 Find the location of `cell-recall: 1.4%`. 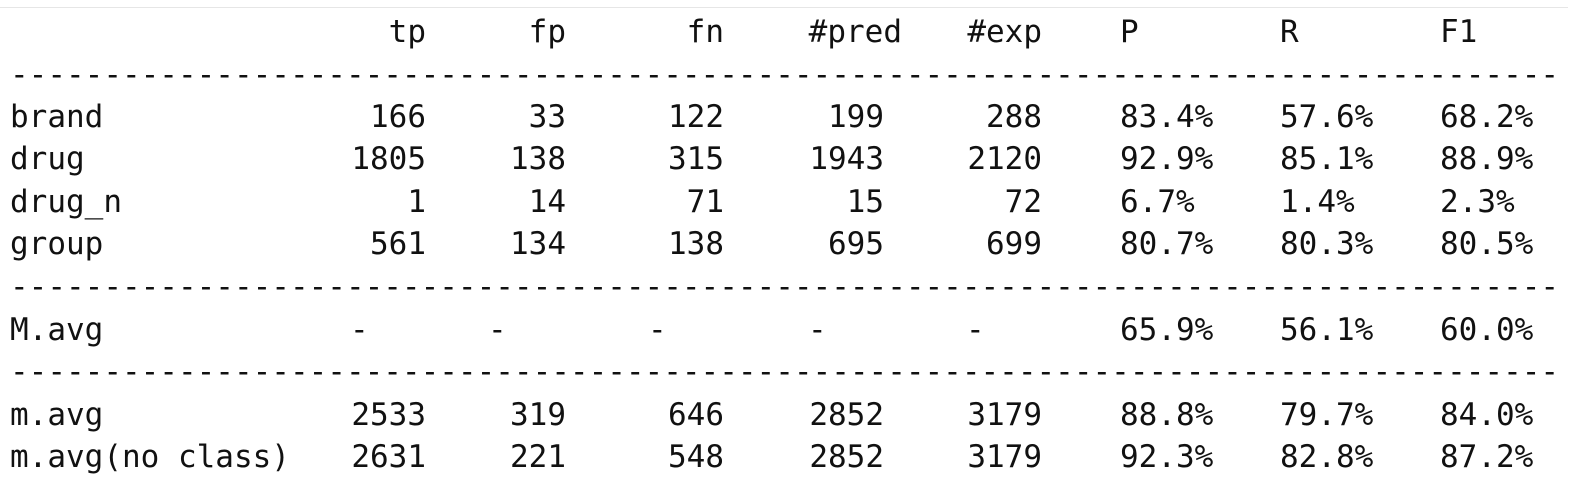

cell-recall: 1.4% is located at coordinates (1317, 202).